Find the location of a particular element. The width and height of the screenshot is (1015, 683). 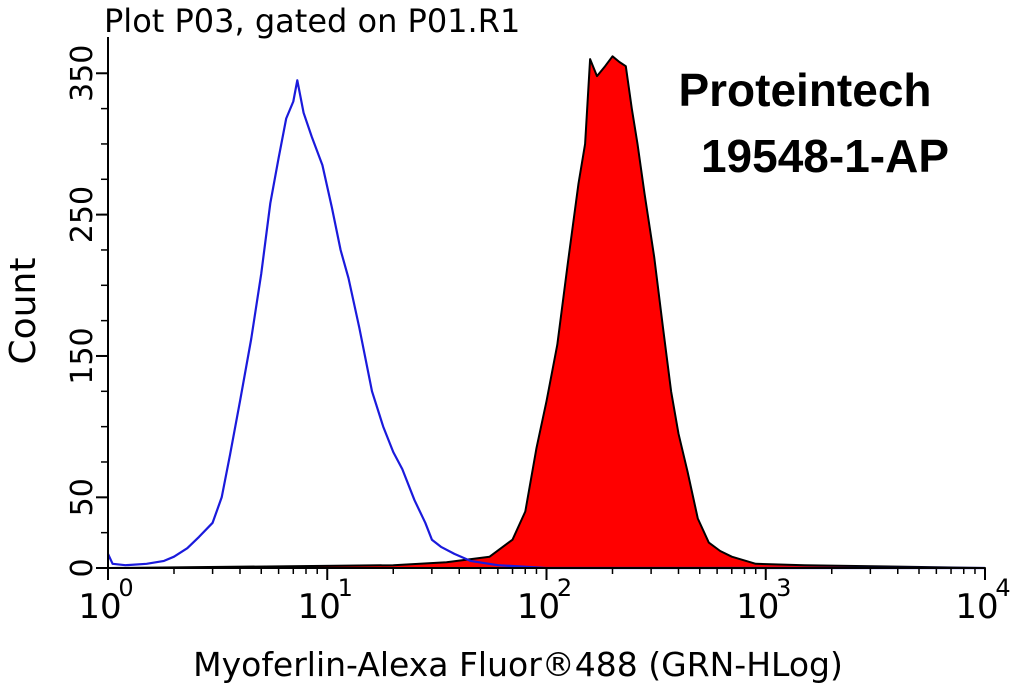

y-tick-label: 350 is located at coordinates (82, 73).